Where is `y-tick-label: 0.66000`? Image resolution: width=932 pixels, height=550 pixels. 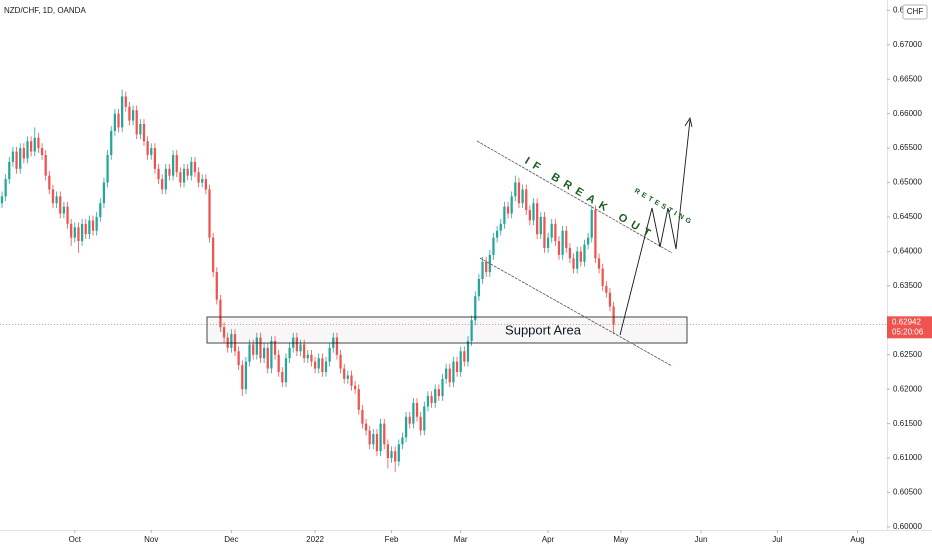
y-tick-label: 0.66000 is located at coordinates (907, 113).